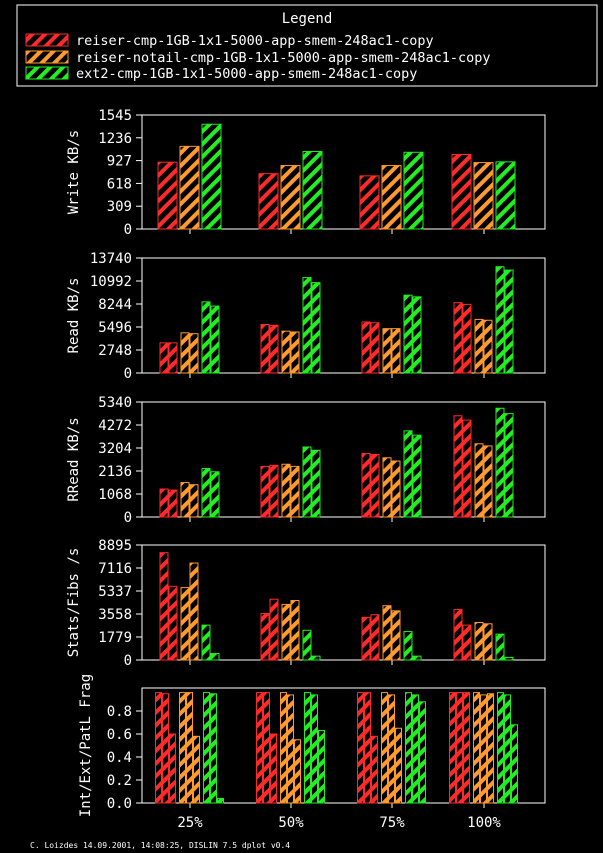  What do you see at coordinates (111, 259) in the screenshot?
I see `y-tick-label: 13740` at bounding box center [111, 259].